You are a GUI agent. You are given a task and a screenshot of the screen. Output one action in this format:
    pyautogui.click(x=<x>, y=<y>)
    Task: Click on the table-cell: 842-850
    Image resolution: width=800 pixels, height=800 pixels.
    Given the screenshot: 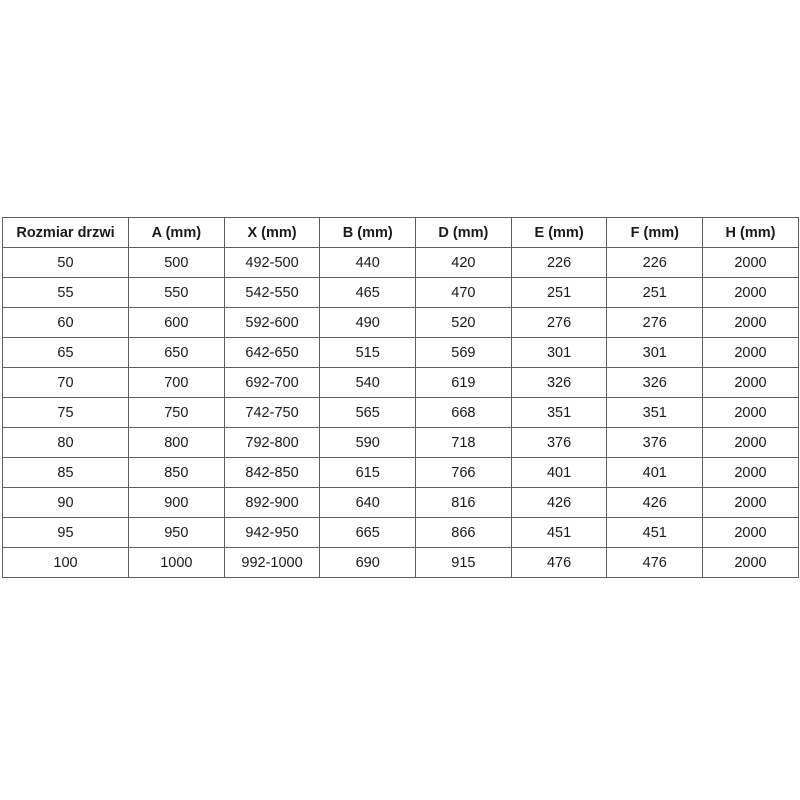 What is the action you would take?
    pyautogui.click(x=272, y=472)
    